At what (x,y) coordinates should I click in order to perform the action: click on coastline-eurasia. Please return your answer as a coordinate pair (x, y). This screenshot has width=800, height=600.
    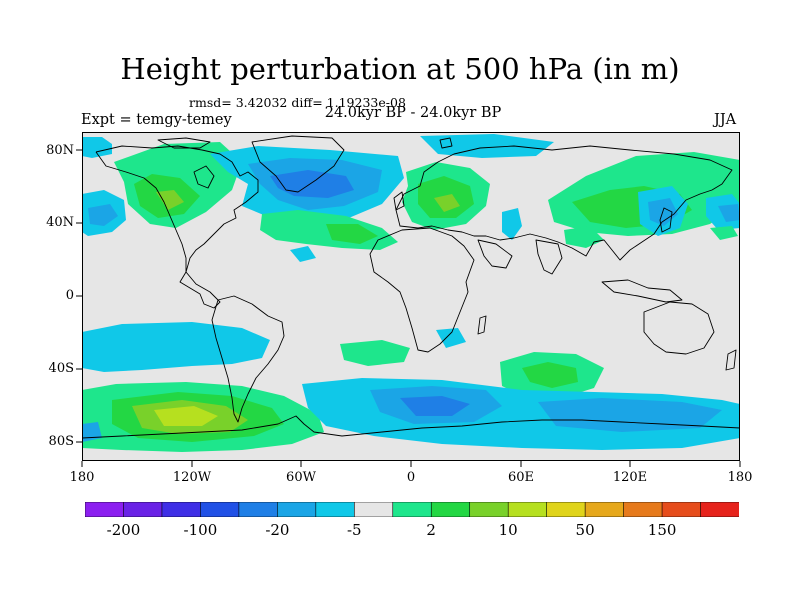
    Looking at the image, I should click on (564, 203).